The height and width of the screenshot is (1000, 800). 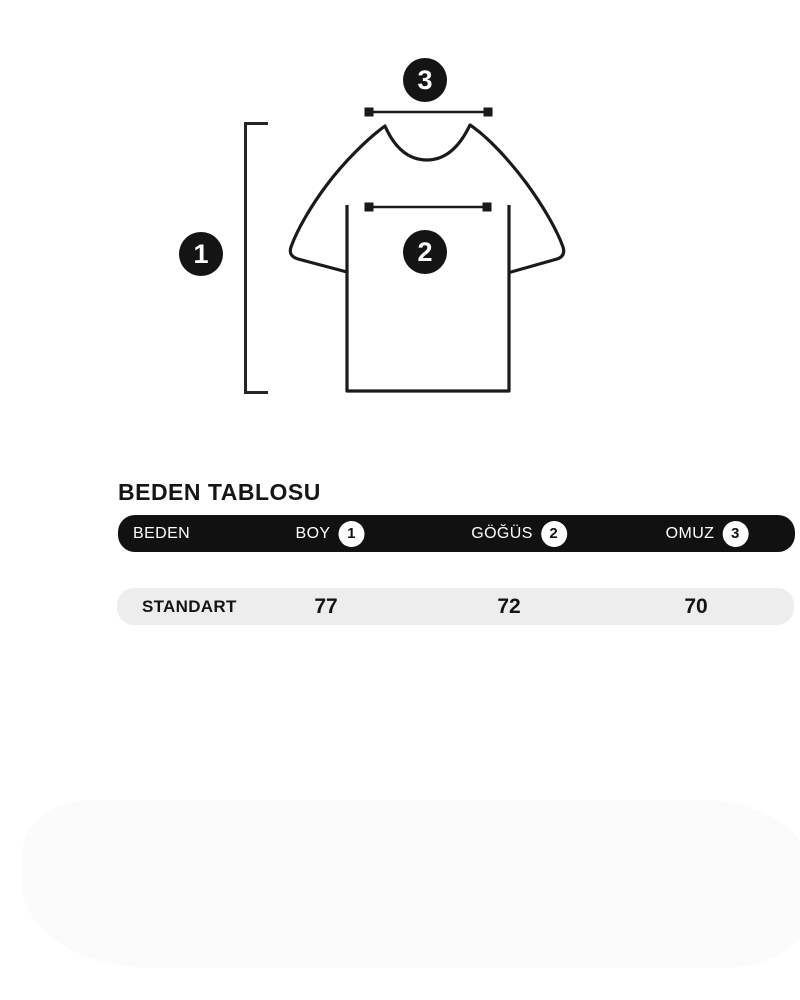 I want to click on header-badge-3: 3, so click(x=735, y=533).